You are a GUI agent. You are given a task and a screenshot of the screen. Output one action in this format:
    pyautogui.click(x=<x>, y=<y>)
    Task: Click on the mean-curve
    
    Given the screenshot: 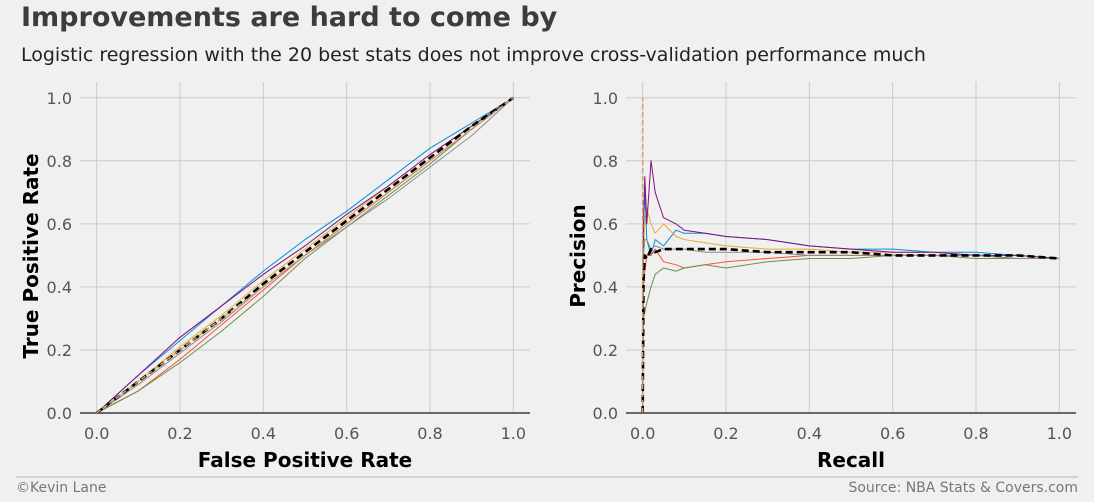 What is the action you would take?
    pyautogui.click(x=850, y=330)
    